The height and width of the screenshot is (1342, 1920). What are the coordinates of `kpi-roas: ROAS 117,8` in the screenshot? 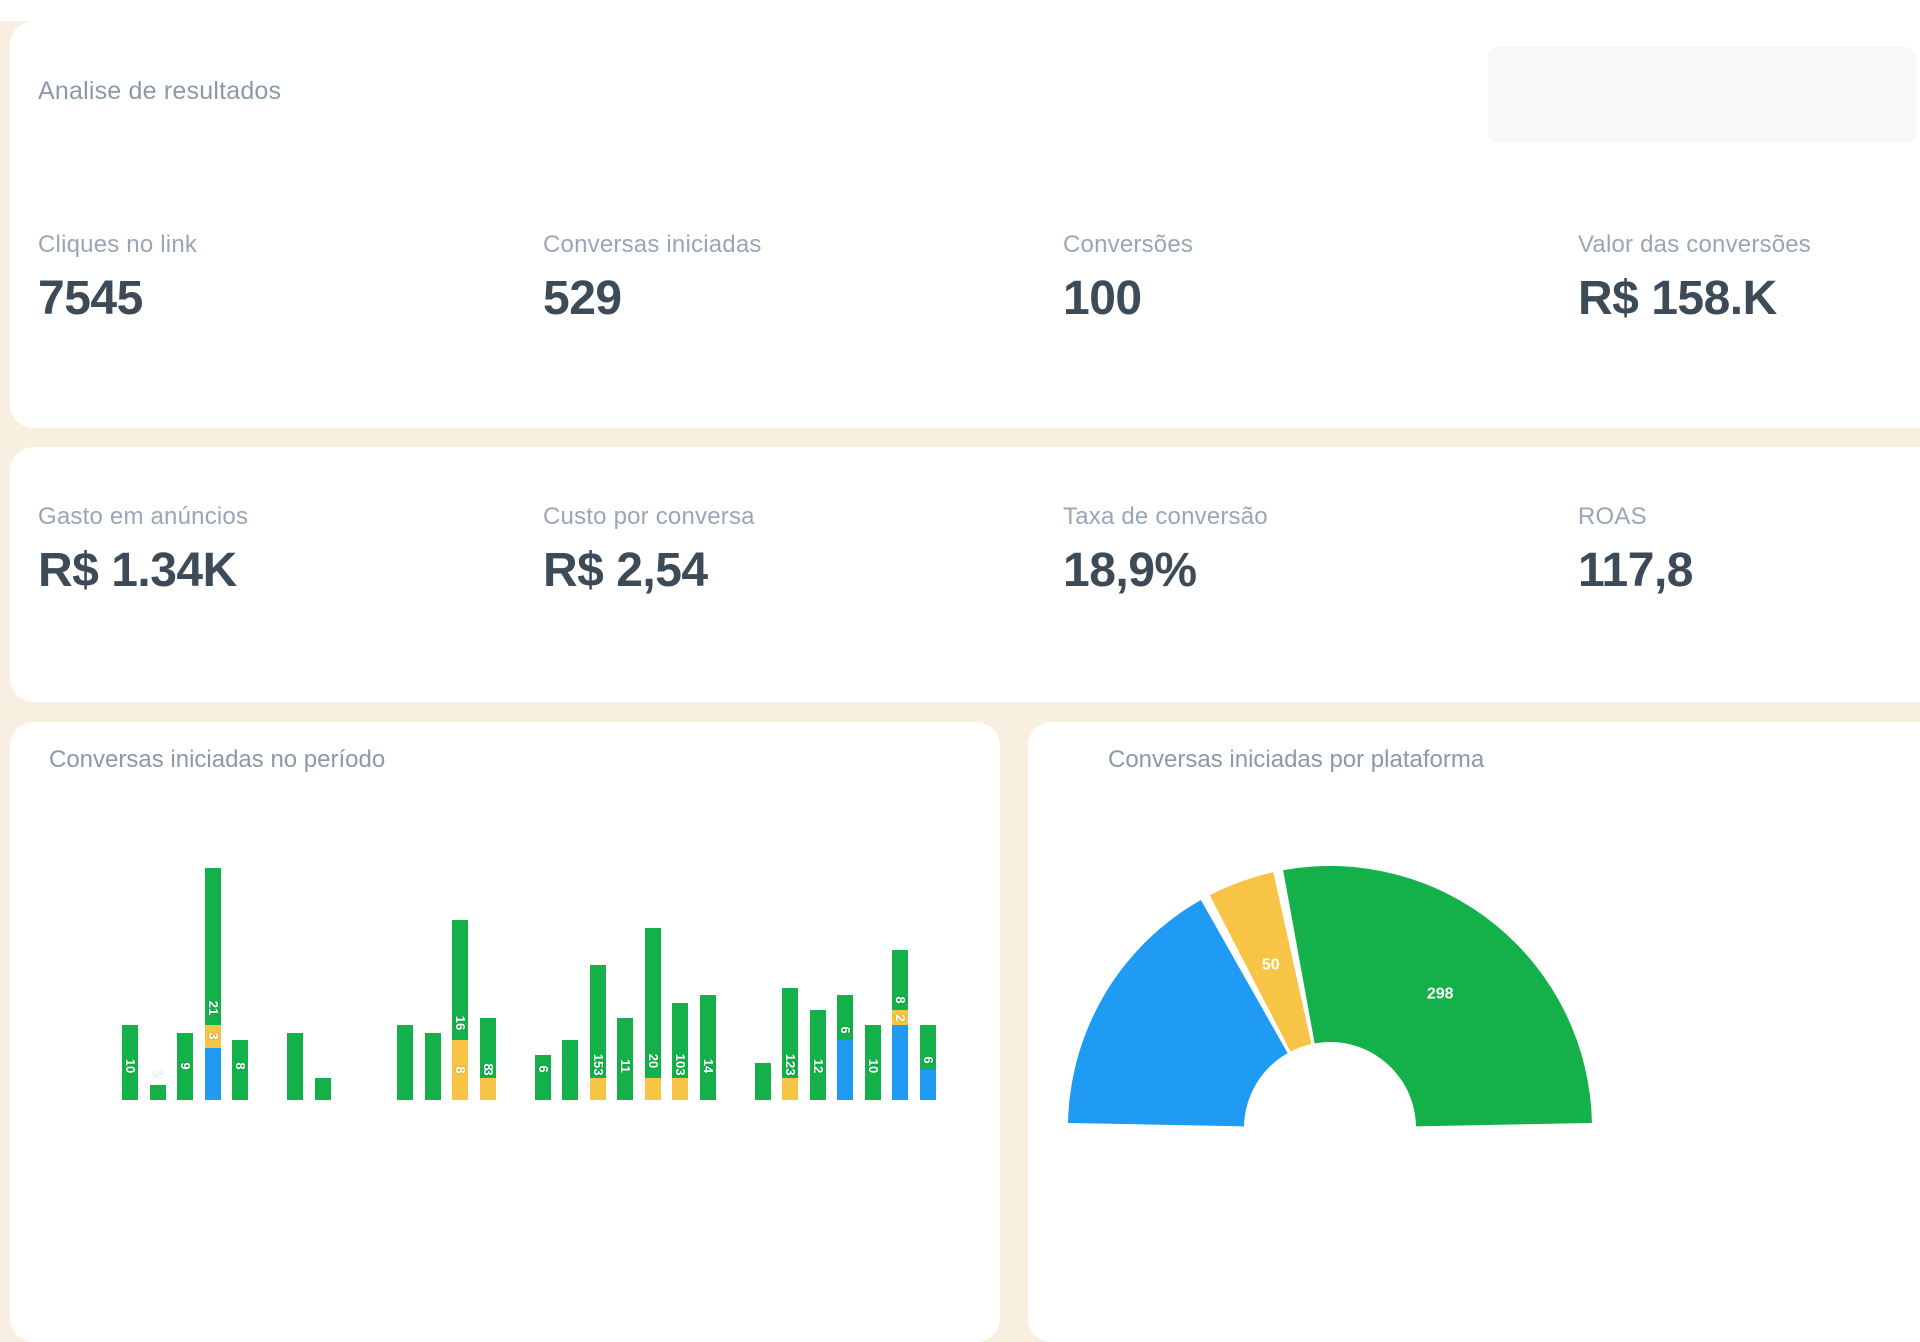 It's located at (1635, 550).